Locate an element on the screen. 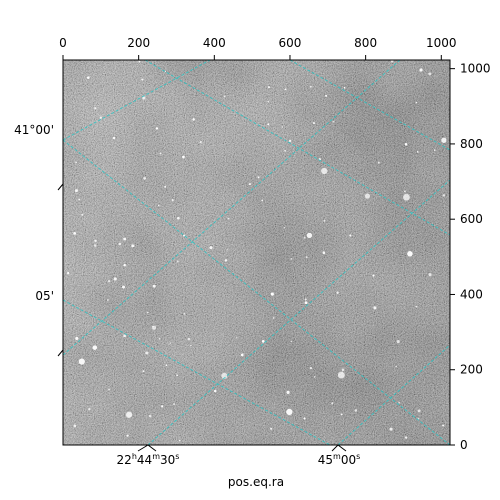 The height and width of the screenshot is (500, 500). x-tick-label: 200 is located at coordinates (138, 43).